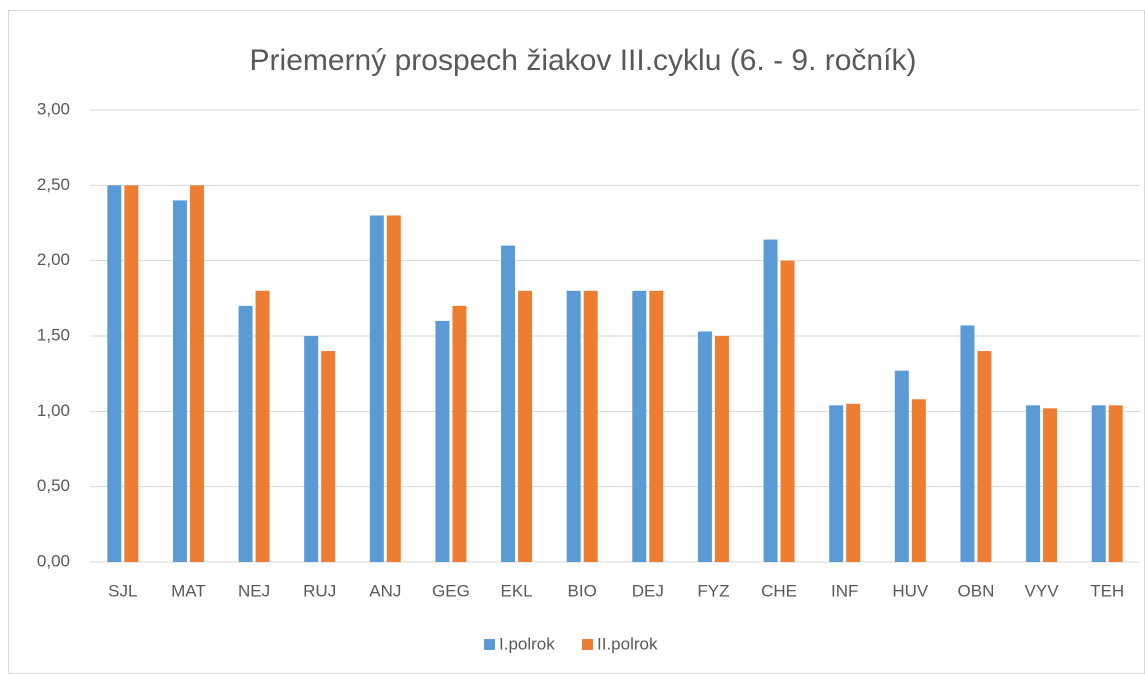 The image size is (1145, 674). I want to click on x-tick-label: OBN, so click(976, 590).